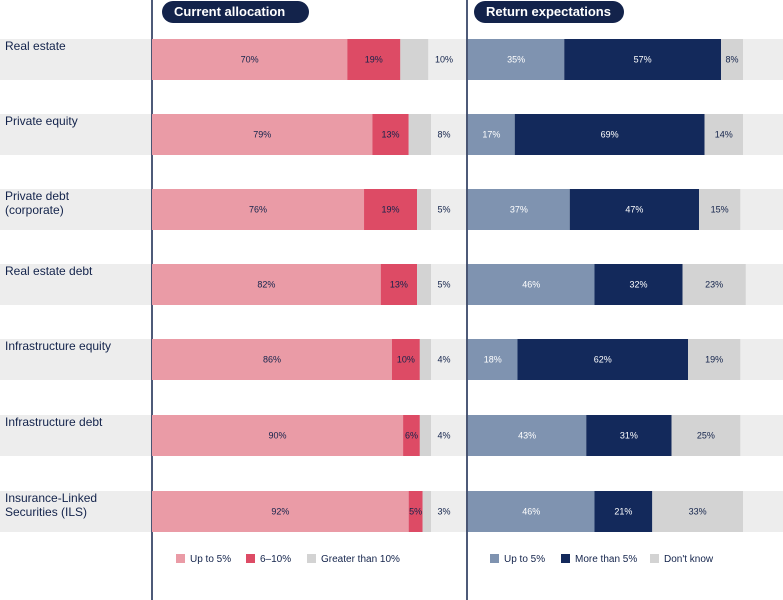  I want to click on data-label-return-expectations-don-t-know-4: 23%, so click(714, 285).